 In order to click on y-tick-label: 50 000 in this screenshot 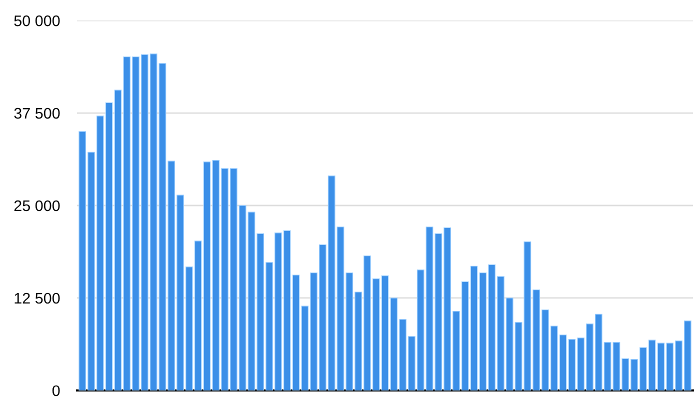, I will do `click(37, 20)`.